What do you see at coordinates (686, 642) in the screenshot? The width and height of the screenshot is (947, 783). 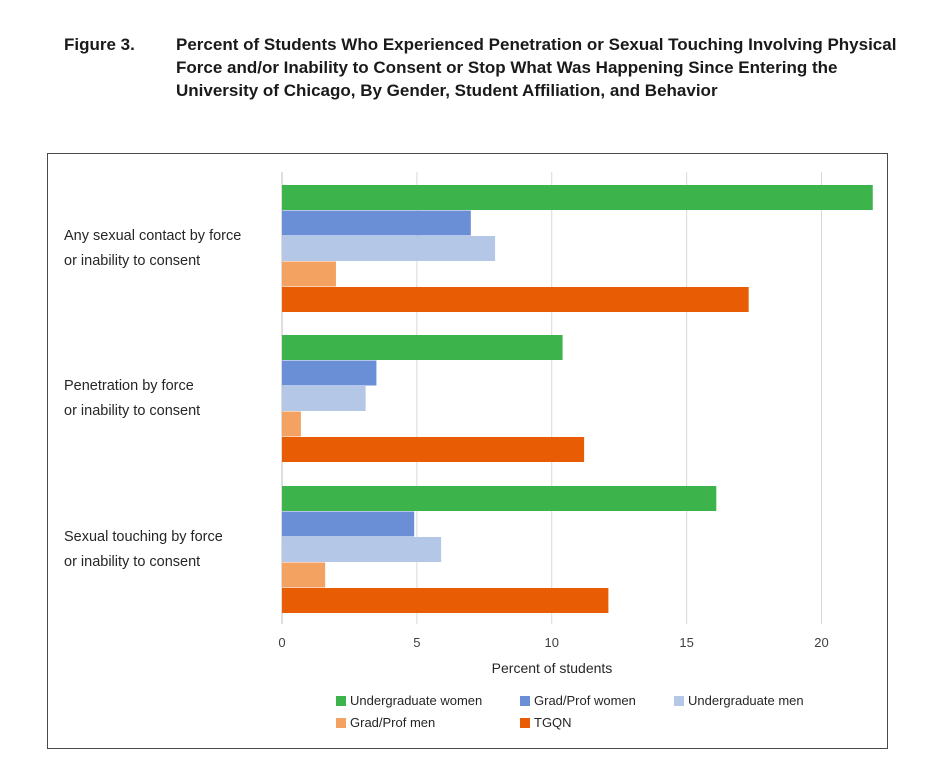 I see `x-tick-label: 15` at bounding box center [686, 642].